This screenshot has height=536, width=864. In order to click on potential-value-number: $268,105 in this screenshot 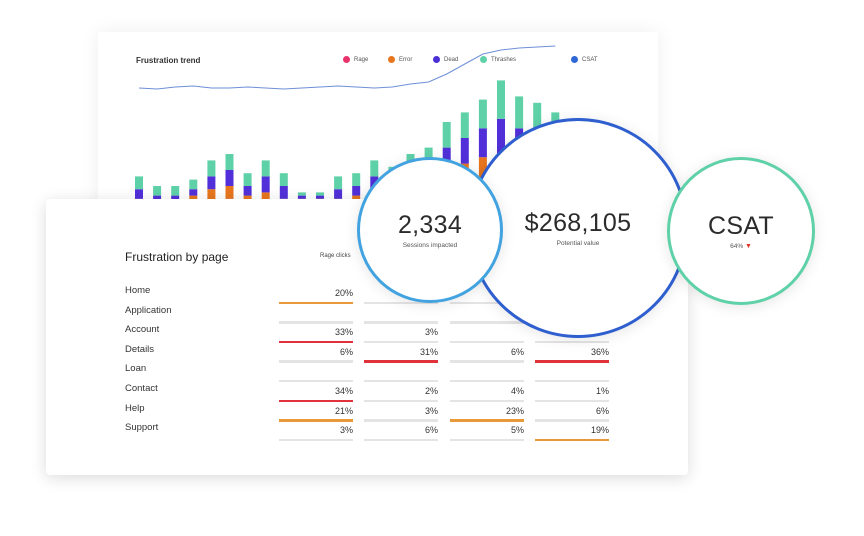, I will do `click(578, 223)`.